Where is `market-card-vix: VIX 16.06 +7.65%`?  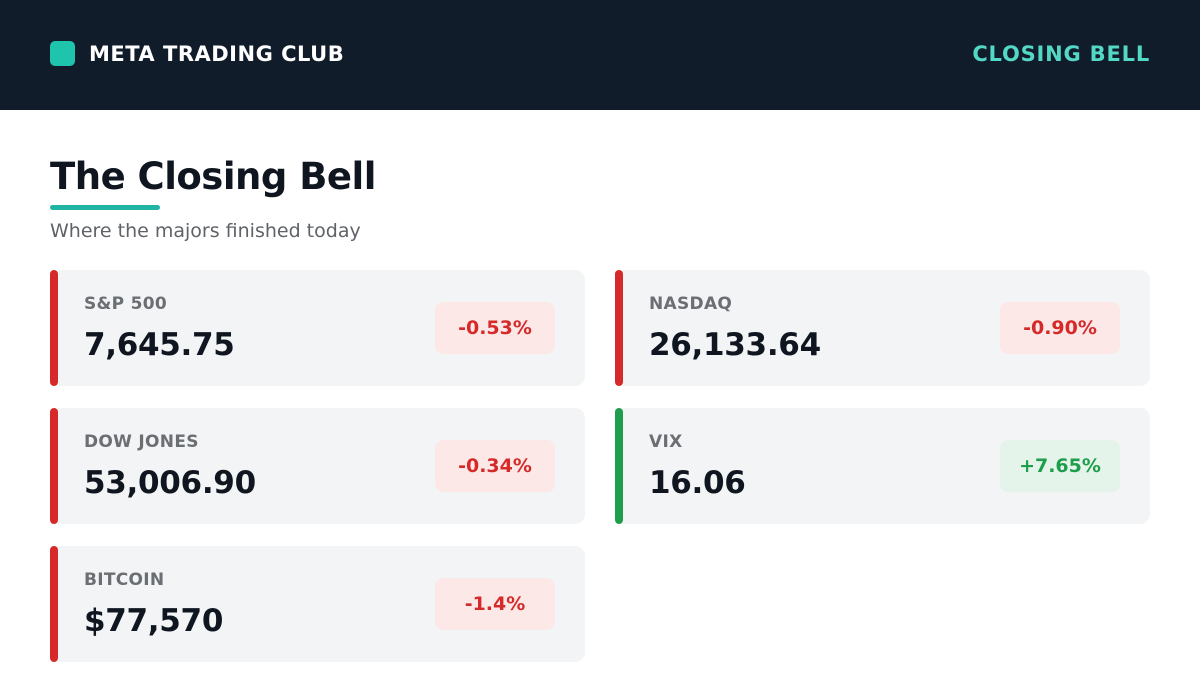 market-card-vix: VIX 16.06 +7.65% is located at coordinates (882, 466).